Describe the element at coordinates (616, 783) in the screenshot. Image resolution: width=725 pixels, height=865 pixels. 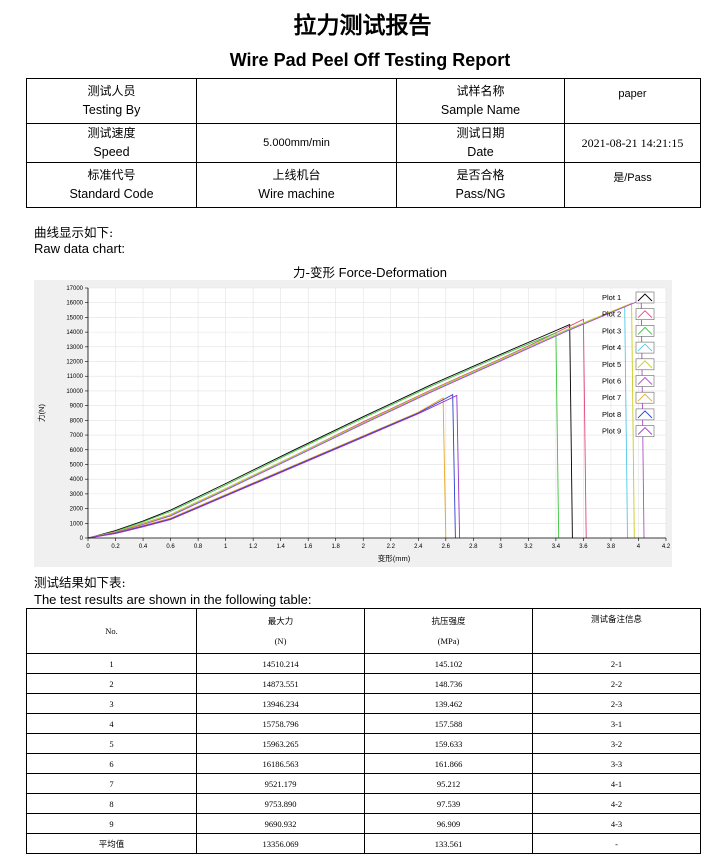
I see `cell-remark: 4-1` at that location.